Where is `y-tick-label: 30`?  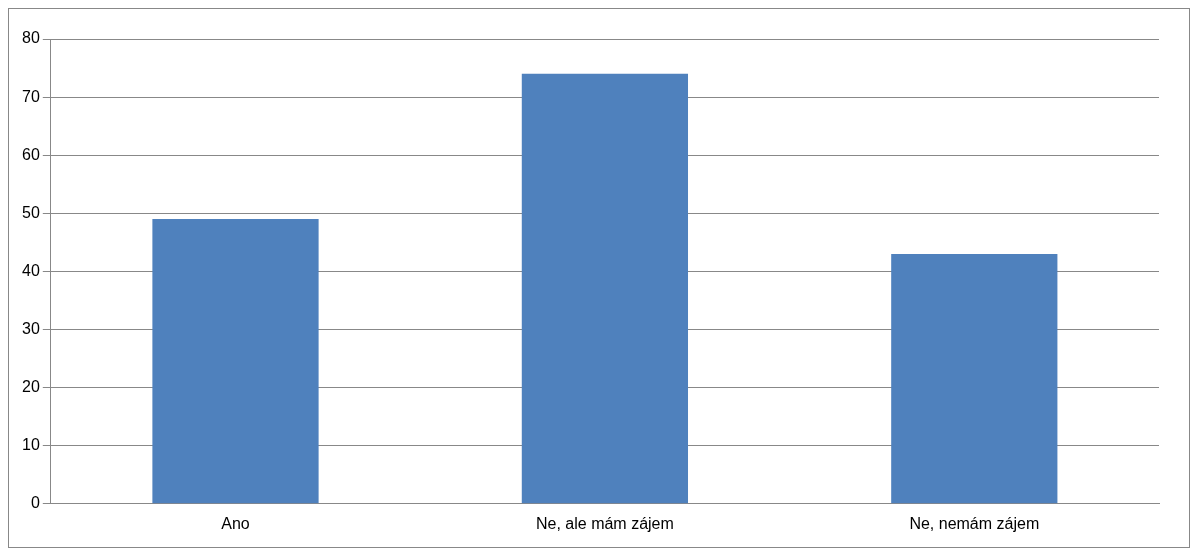
y-tick-label: 30 is located at coordinates (31, 328).